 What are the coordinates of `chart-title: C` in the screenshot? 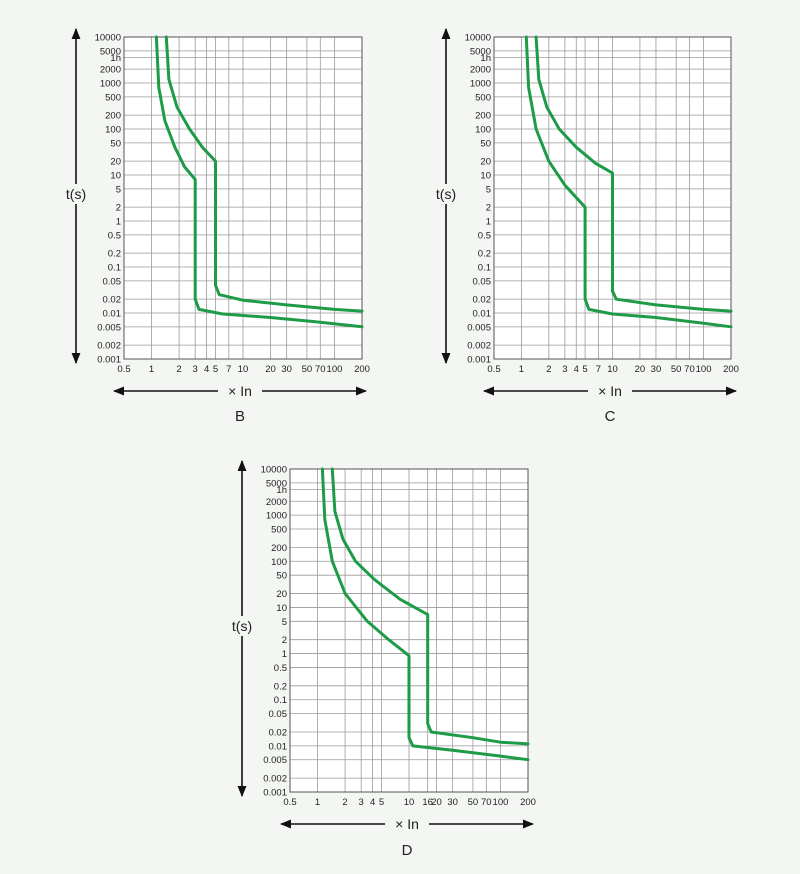 It's located at (610, 416).